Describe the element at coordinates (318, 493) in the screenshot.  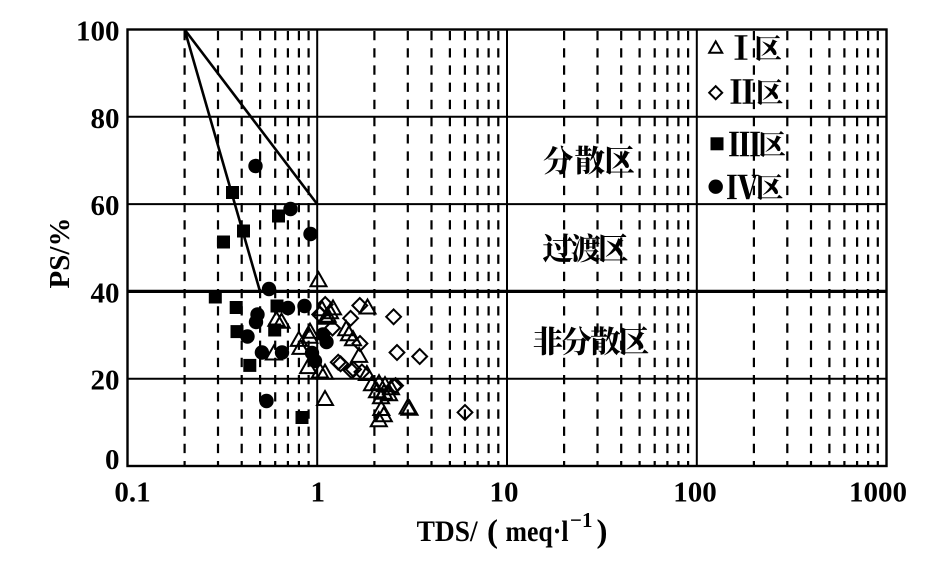
I see `svg-text: 1` at that location.